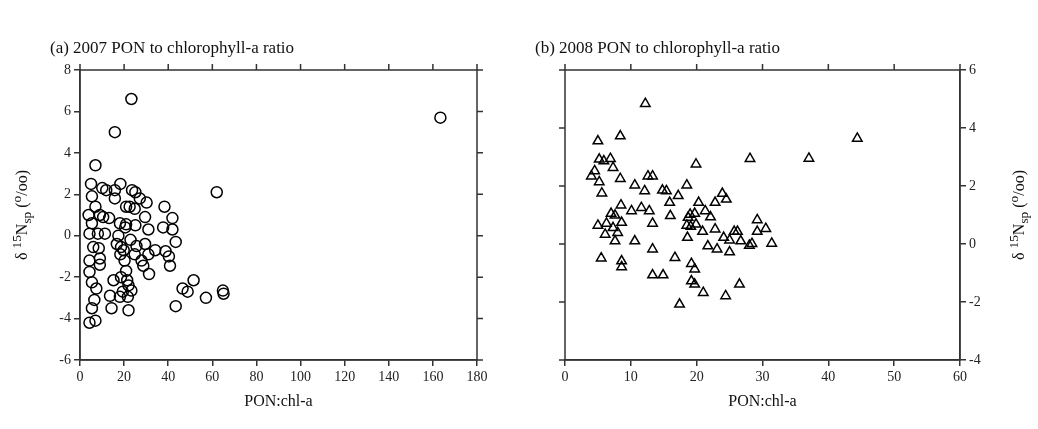 The image size is (1038, 429). I want to click on x-tick-label: 120, so click(345, 377).